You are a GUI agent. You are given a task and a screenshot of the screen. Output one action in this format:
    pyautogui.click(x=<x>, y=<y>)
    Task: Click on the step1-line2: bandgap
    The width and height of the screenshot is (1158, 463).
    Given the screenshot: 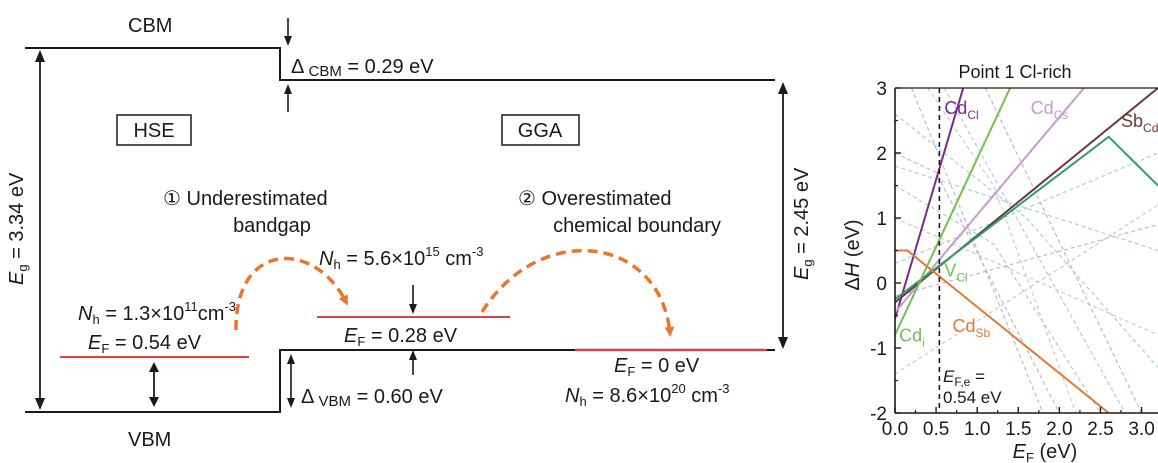 What is the action you would take?
    pyautogui.click(x=272, y=226)
    